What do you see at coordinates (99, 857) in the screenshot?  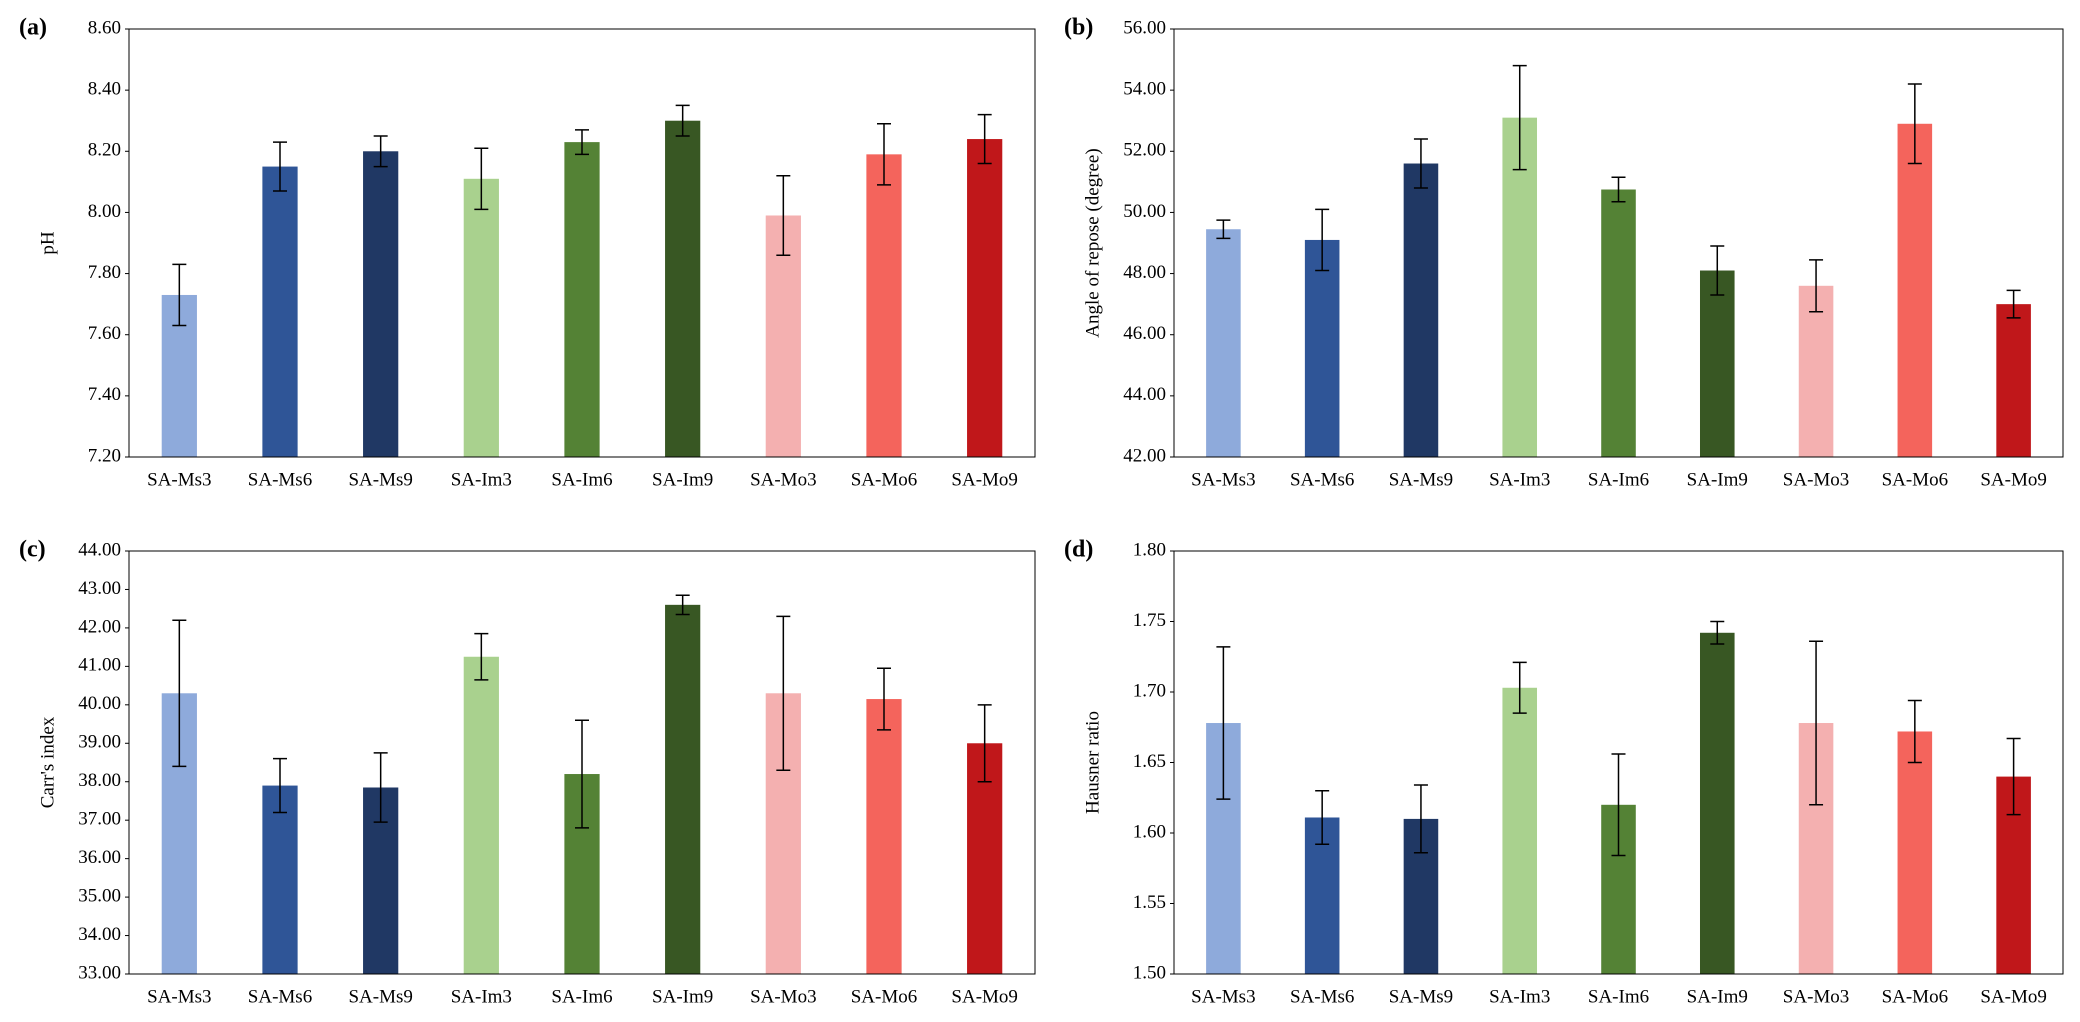 I see `y-tick-label: 36.00` at bounding box center [99, 857].